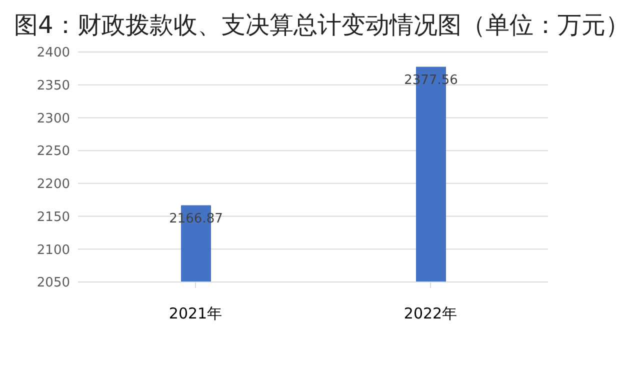 Image resolution: width=640 pixels, height=390 pixels. What do you see at coordinates (53, 152) in the screenshot?
I see `y-tick-label: 2250` at bounding box center [53, 152].